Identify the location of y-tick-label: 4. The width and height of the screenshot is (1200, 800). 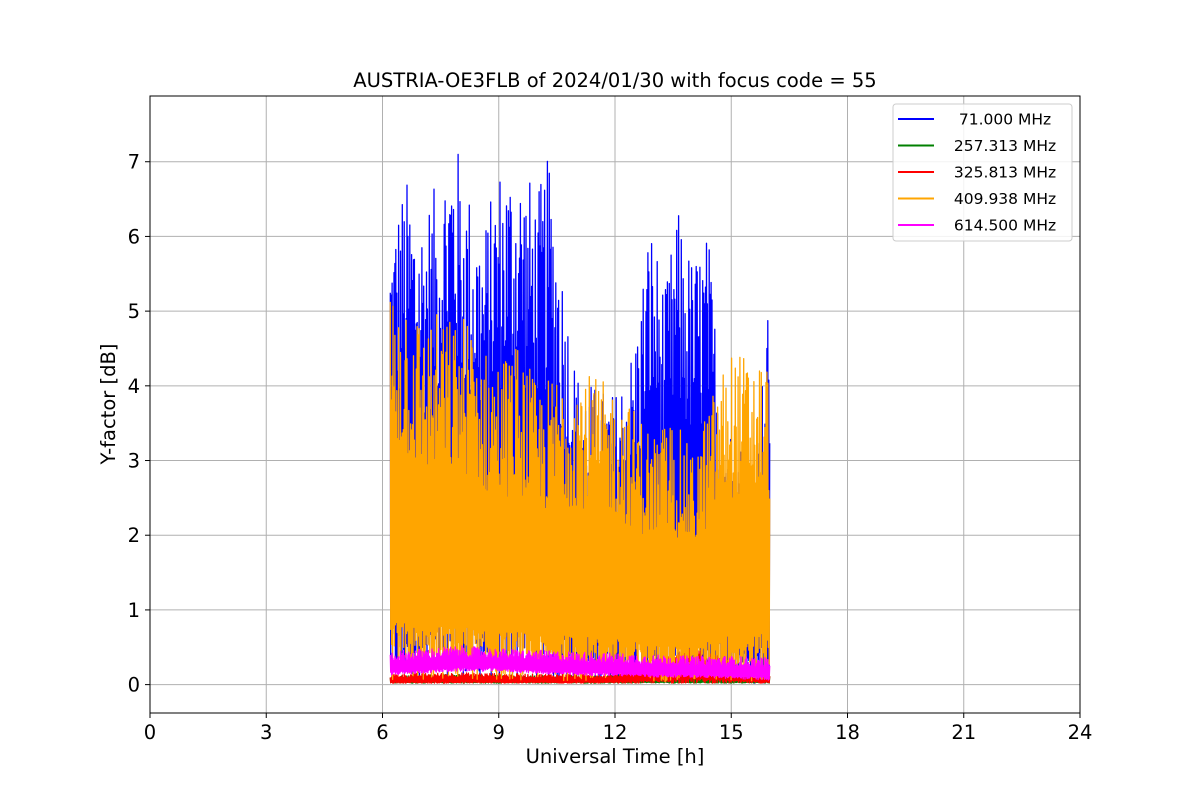
(134, 386).